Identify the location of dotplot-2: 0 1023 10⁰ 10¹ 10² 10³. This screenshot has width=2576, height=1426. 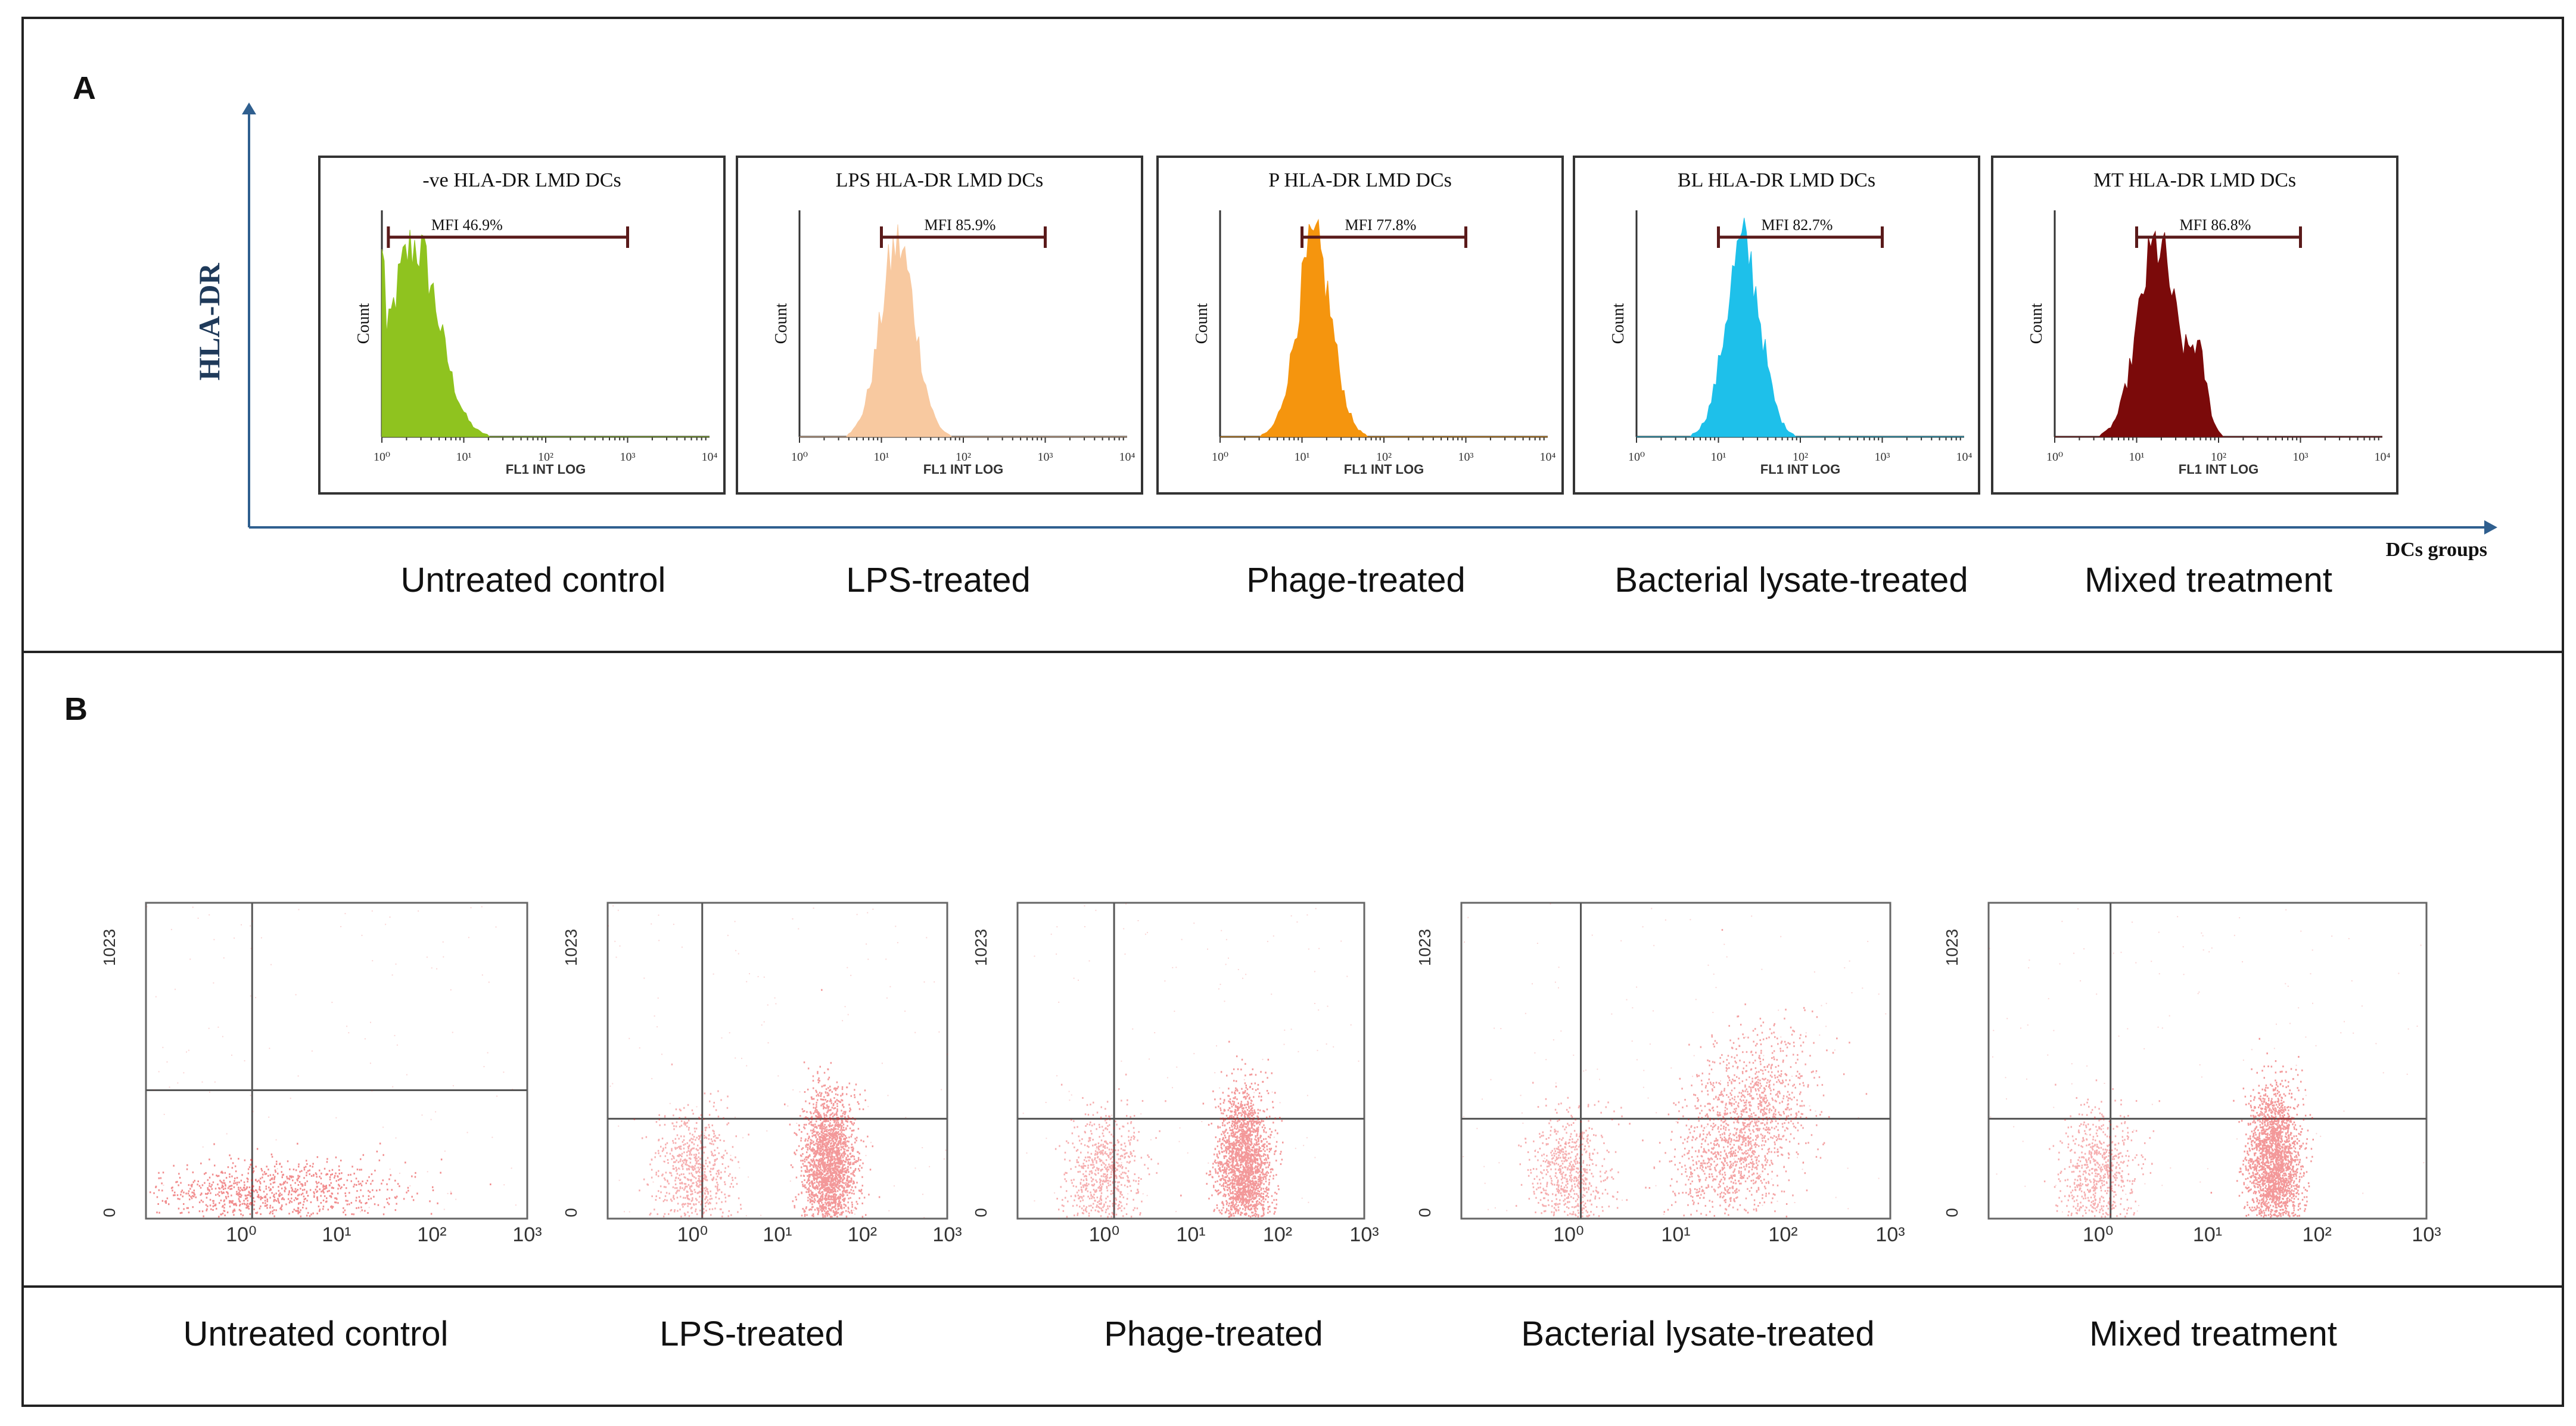
(1175, 1074).